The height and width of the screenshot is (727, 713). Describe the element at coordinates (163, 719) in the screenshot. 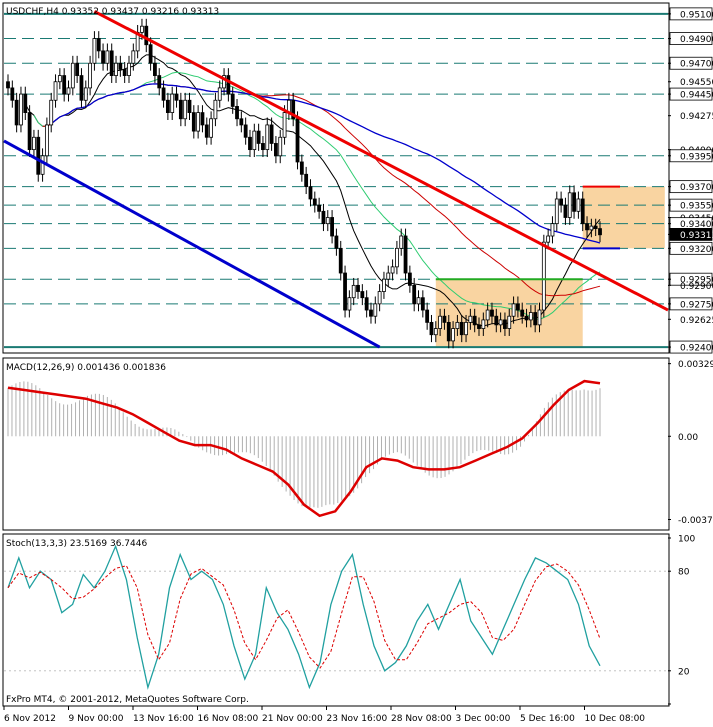

I see `time-tick-label: 13 Nov 16:00` at that location.